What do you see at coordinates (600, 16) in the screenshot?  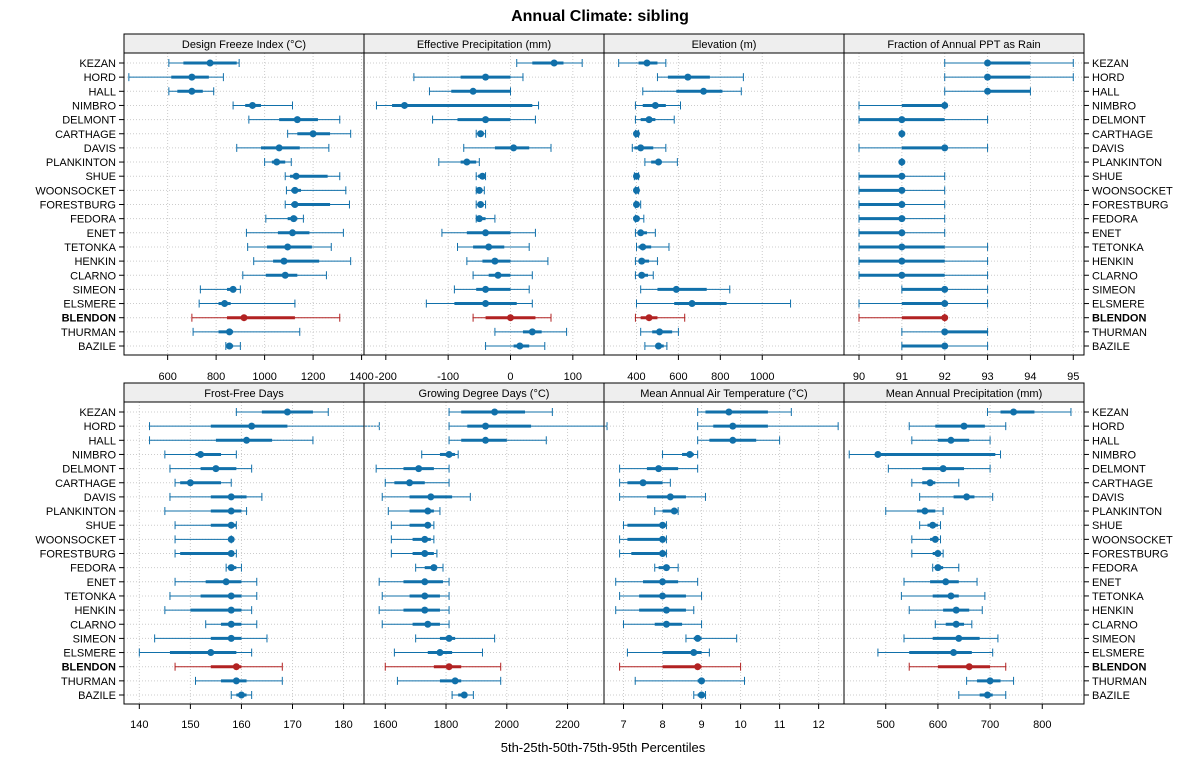 I see `chart-title: Annual Climate: sibling` at bounding box center [600, 16].